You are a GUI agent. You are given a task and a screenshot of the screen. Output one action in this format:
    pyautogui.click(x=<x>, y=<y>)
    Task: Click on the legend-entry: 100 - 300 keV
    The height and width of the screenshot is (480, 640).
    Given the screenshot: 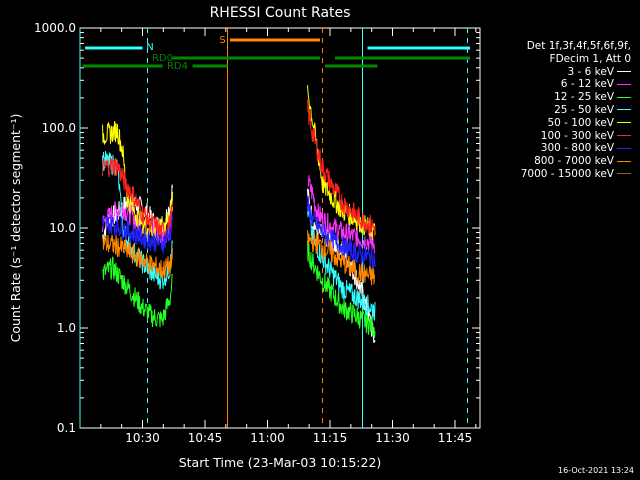 What is the action you would take?
    pyautogui.click(x=556, y=136)
    